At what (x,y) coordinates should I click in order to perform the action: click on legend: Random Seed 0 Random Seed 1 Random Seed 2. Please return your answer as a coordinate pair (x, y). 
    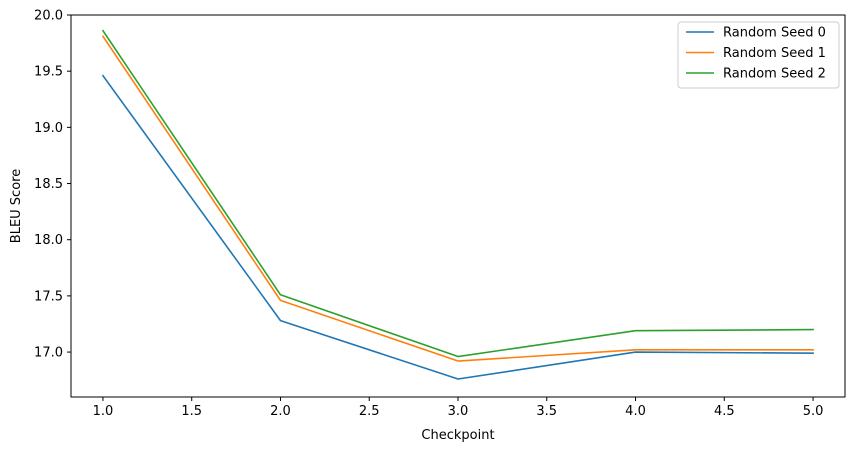
    Looking at the image, I should click on (758, 55).